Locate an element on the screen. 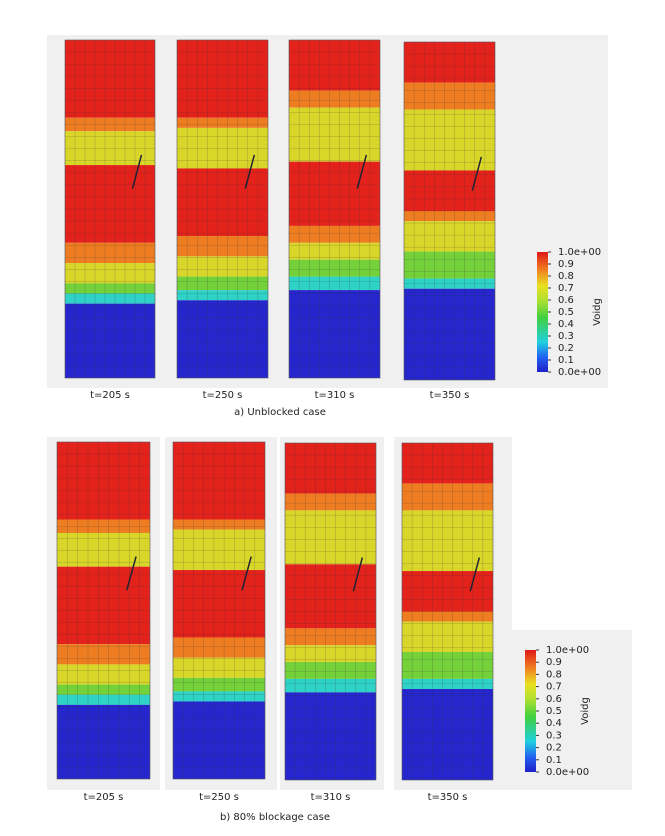 The image size is (665, 836). colorbar-tick-label: 0.0e+00 is located at coordinates (579, 372).